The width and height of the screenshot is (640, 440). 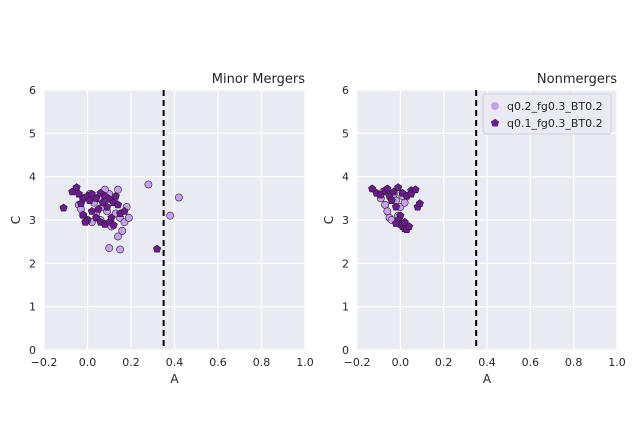 What do you see at coordinates (577, 79) in the screenshot?
I see `panel-title: Nonmergers` at bounding box center [577, 79].